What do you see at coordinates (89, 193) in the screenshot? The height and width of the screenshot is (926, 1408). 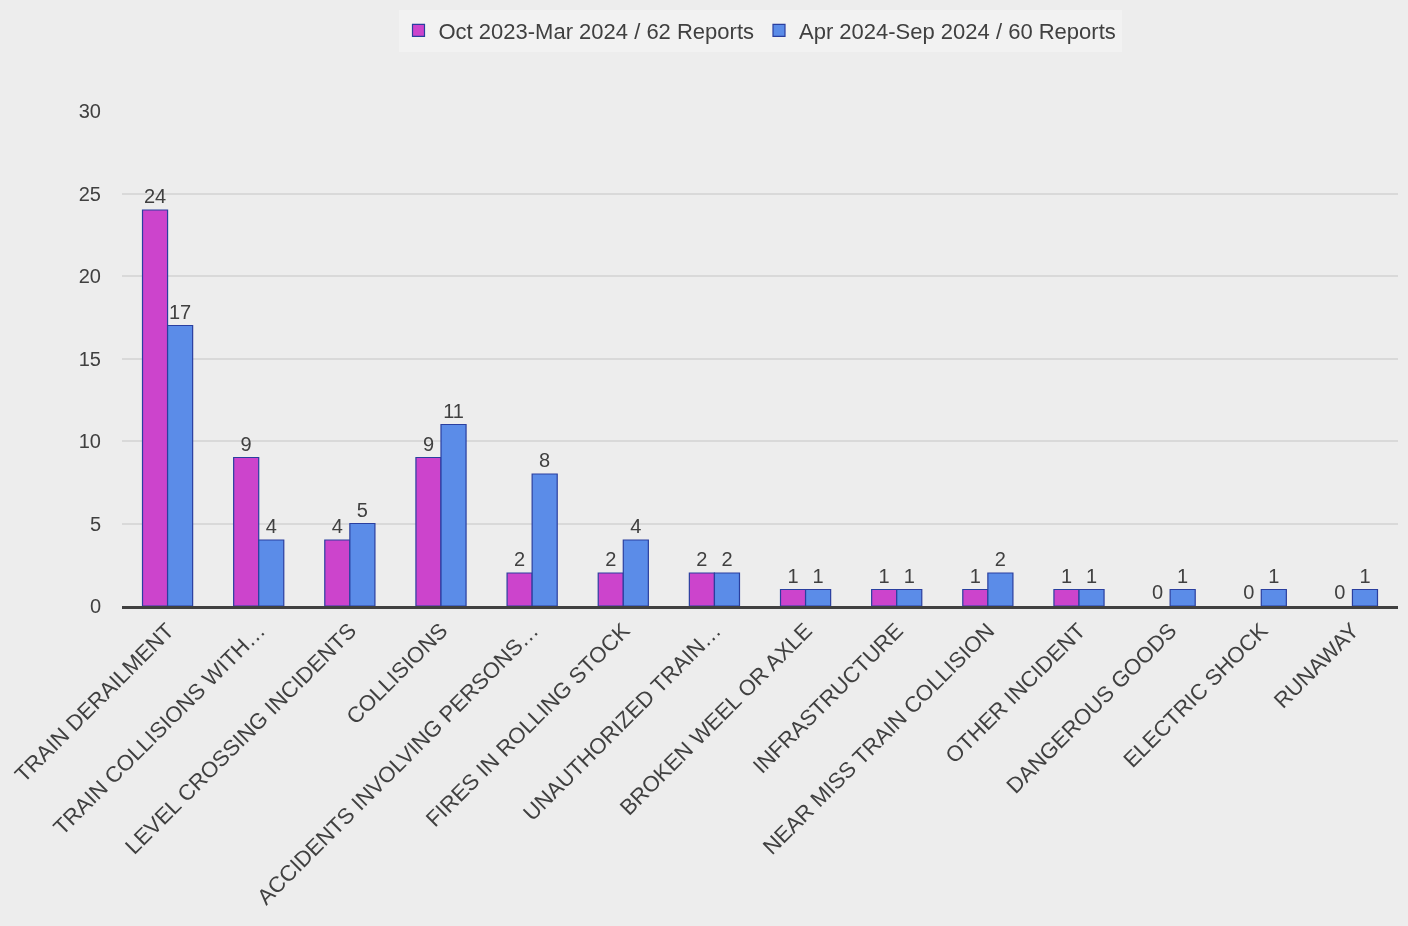 I see `y-tick-label: 25` at bounding box center [89, 193].